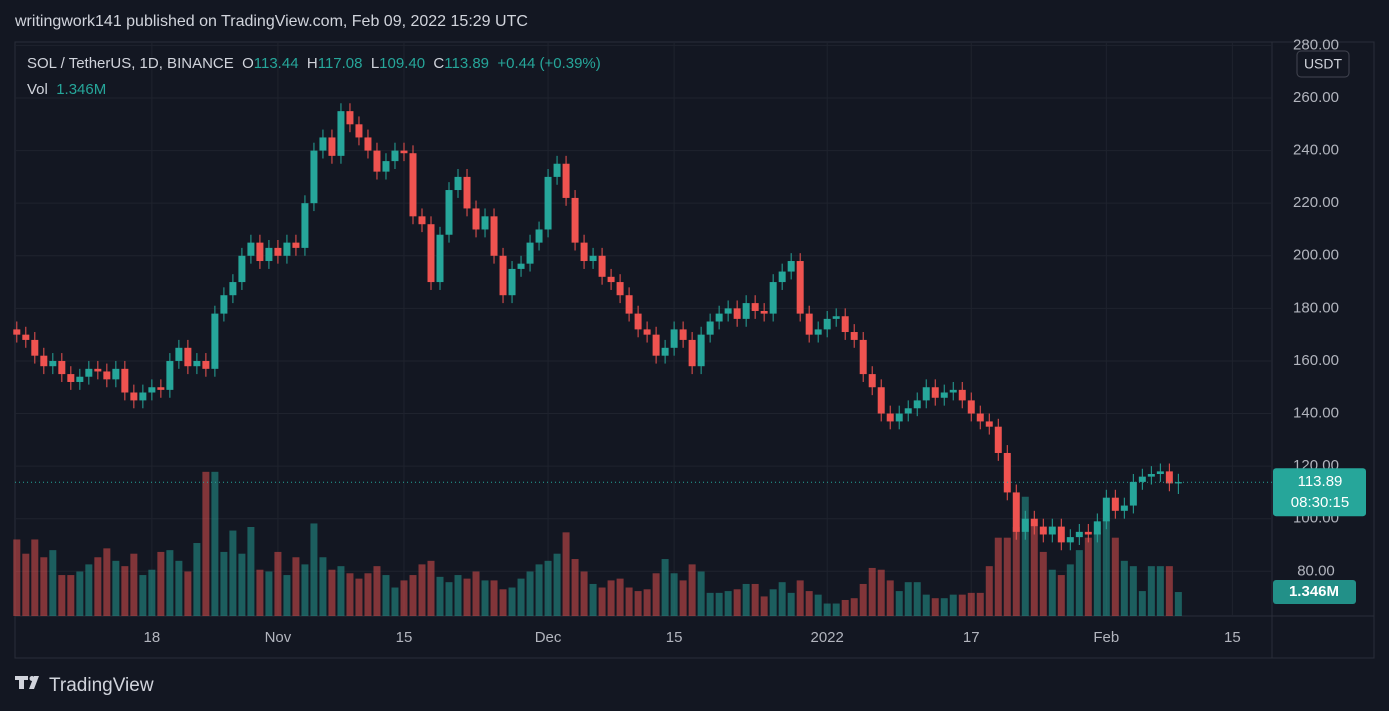  I want to click on currency: USDT, so click(1323, 64).